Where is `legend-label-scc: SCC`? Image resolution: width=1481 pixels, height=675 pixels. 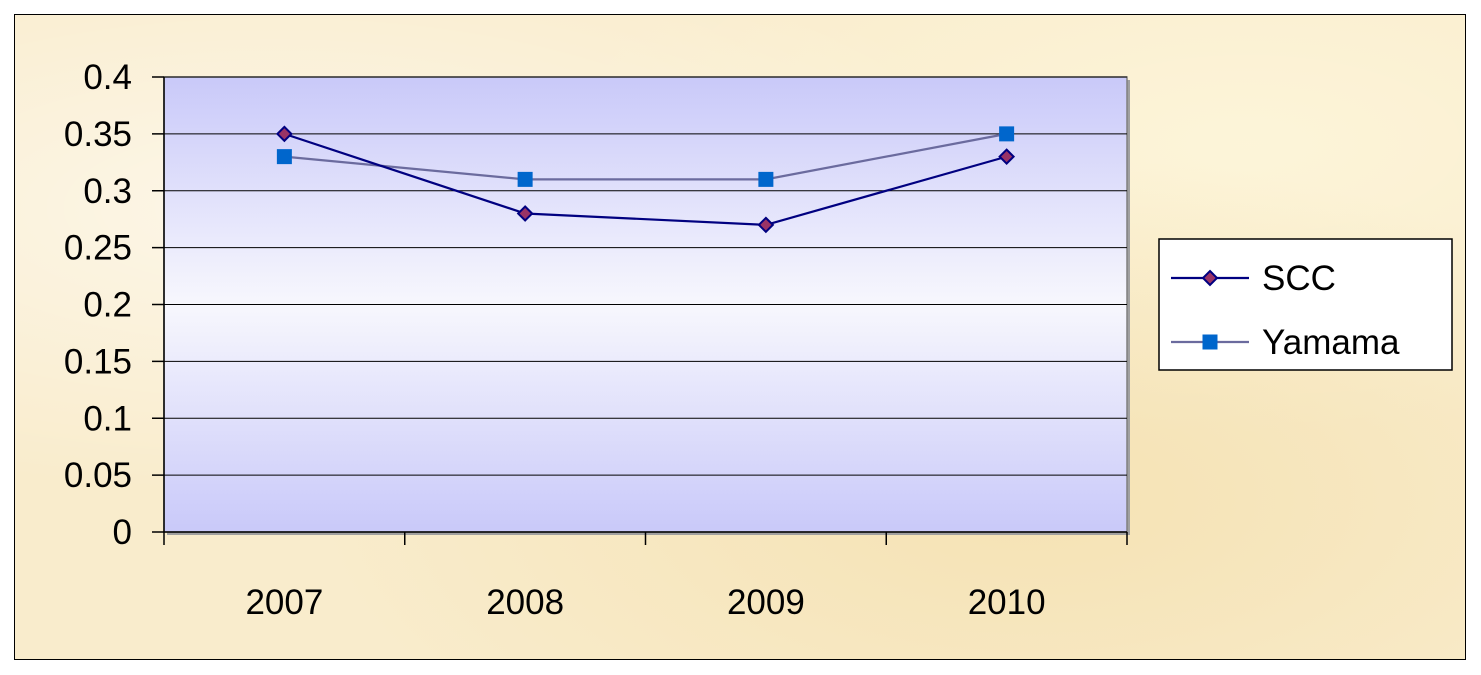
legend-label-scc: SCC is located at coordinates (1299, 278).